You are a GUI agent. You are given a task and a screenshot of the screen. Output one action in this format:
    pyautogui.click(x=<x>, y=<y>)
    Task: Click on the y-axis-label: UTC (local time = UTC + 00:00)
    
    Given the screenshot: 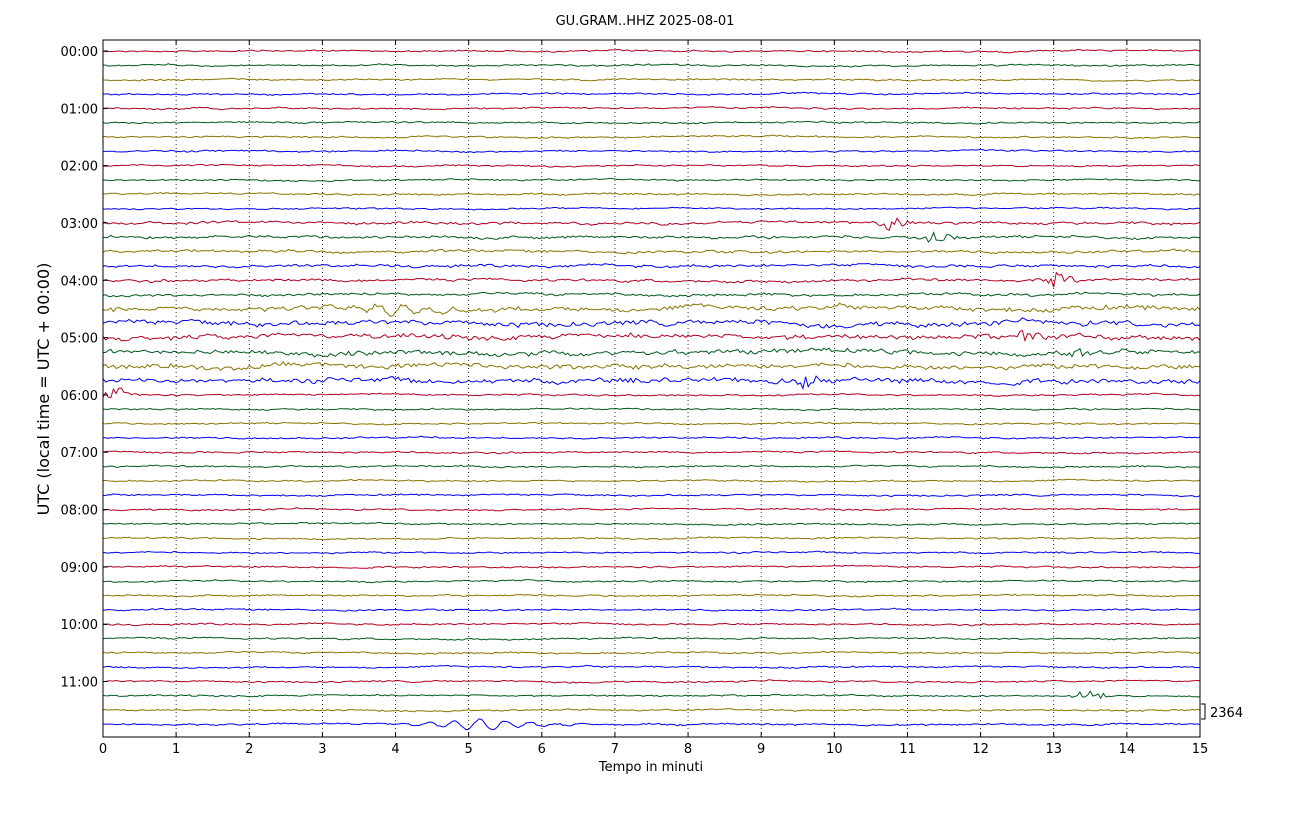 What is the action you would take?
    pyautogui.click(x=43, y=389)
    